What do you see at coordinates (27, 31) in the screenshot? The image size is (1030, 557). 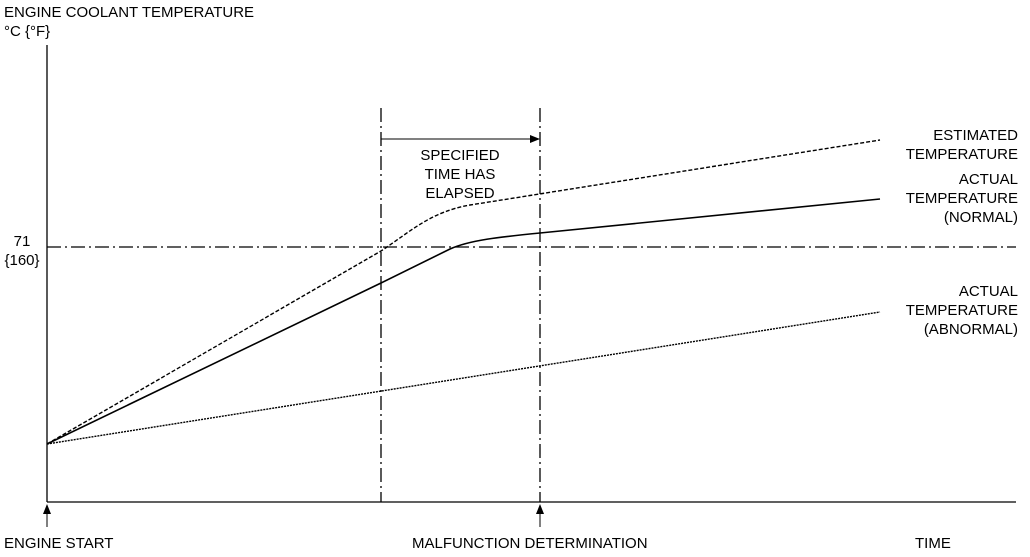 I see `y-axis-label-line2: °C {°F}` at bounding box center [27, 31].